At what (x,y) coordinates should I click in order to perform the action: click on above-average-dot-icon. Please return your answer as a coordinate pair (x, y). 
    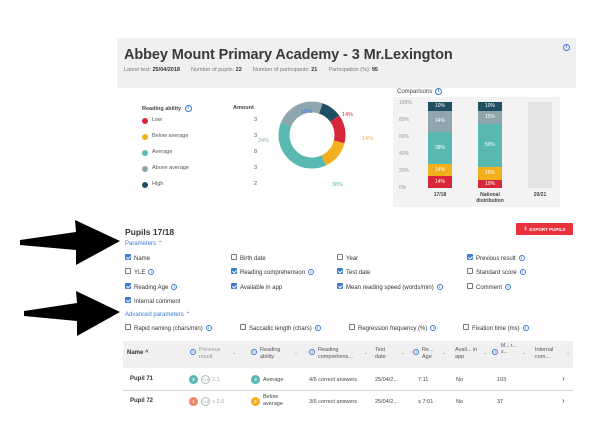
    Looking at the image, I should click on (145, 168).